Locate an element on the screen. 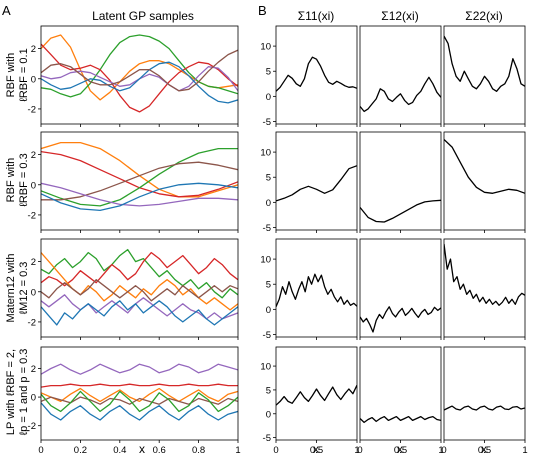 This screenshot has height=457, width=550. row-label-line2: ℓRBF = 0.3 is located at coordinates (24, 179).